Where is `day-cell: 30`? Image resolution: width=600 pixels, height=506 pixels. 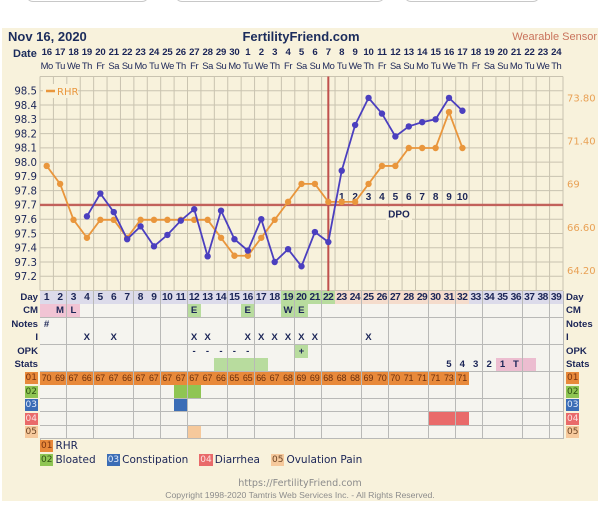
day-cell: 30 is located at coordinates (435, 298).